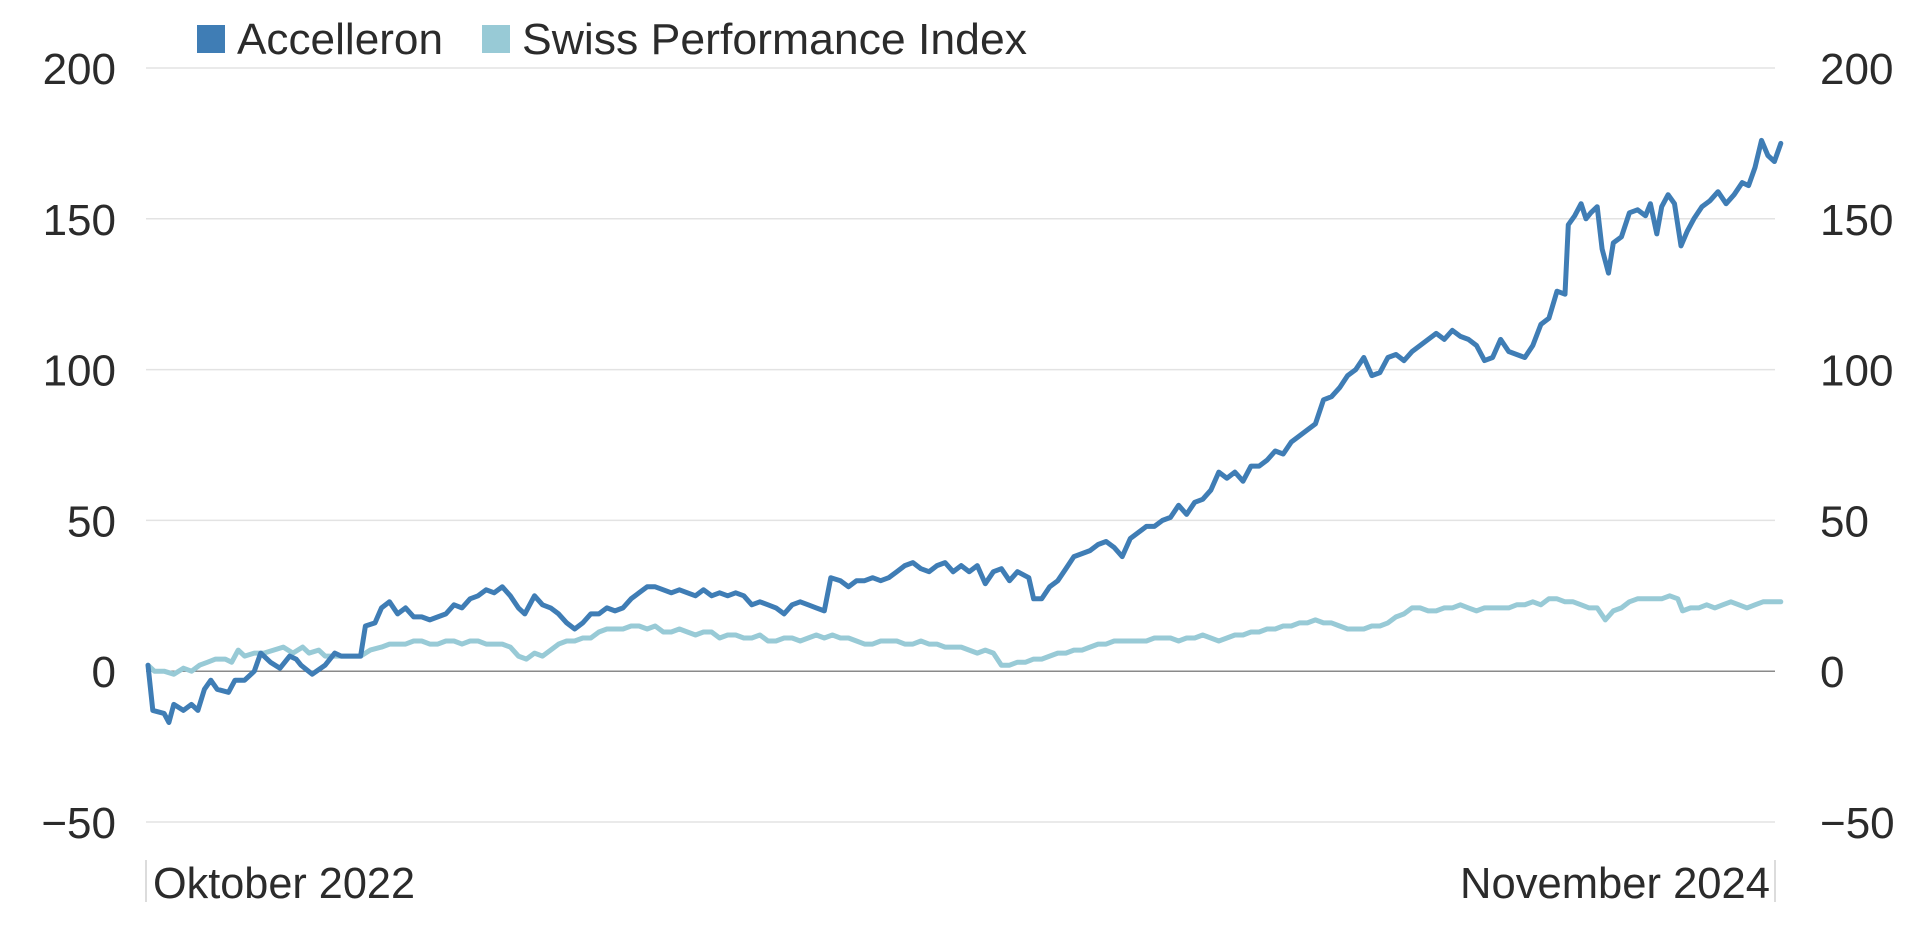  I want to click on y-tick-label-left: 100, so click(79, 371).